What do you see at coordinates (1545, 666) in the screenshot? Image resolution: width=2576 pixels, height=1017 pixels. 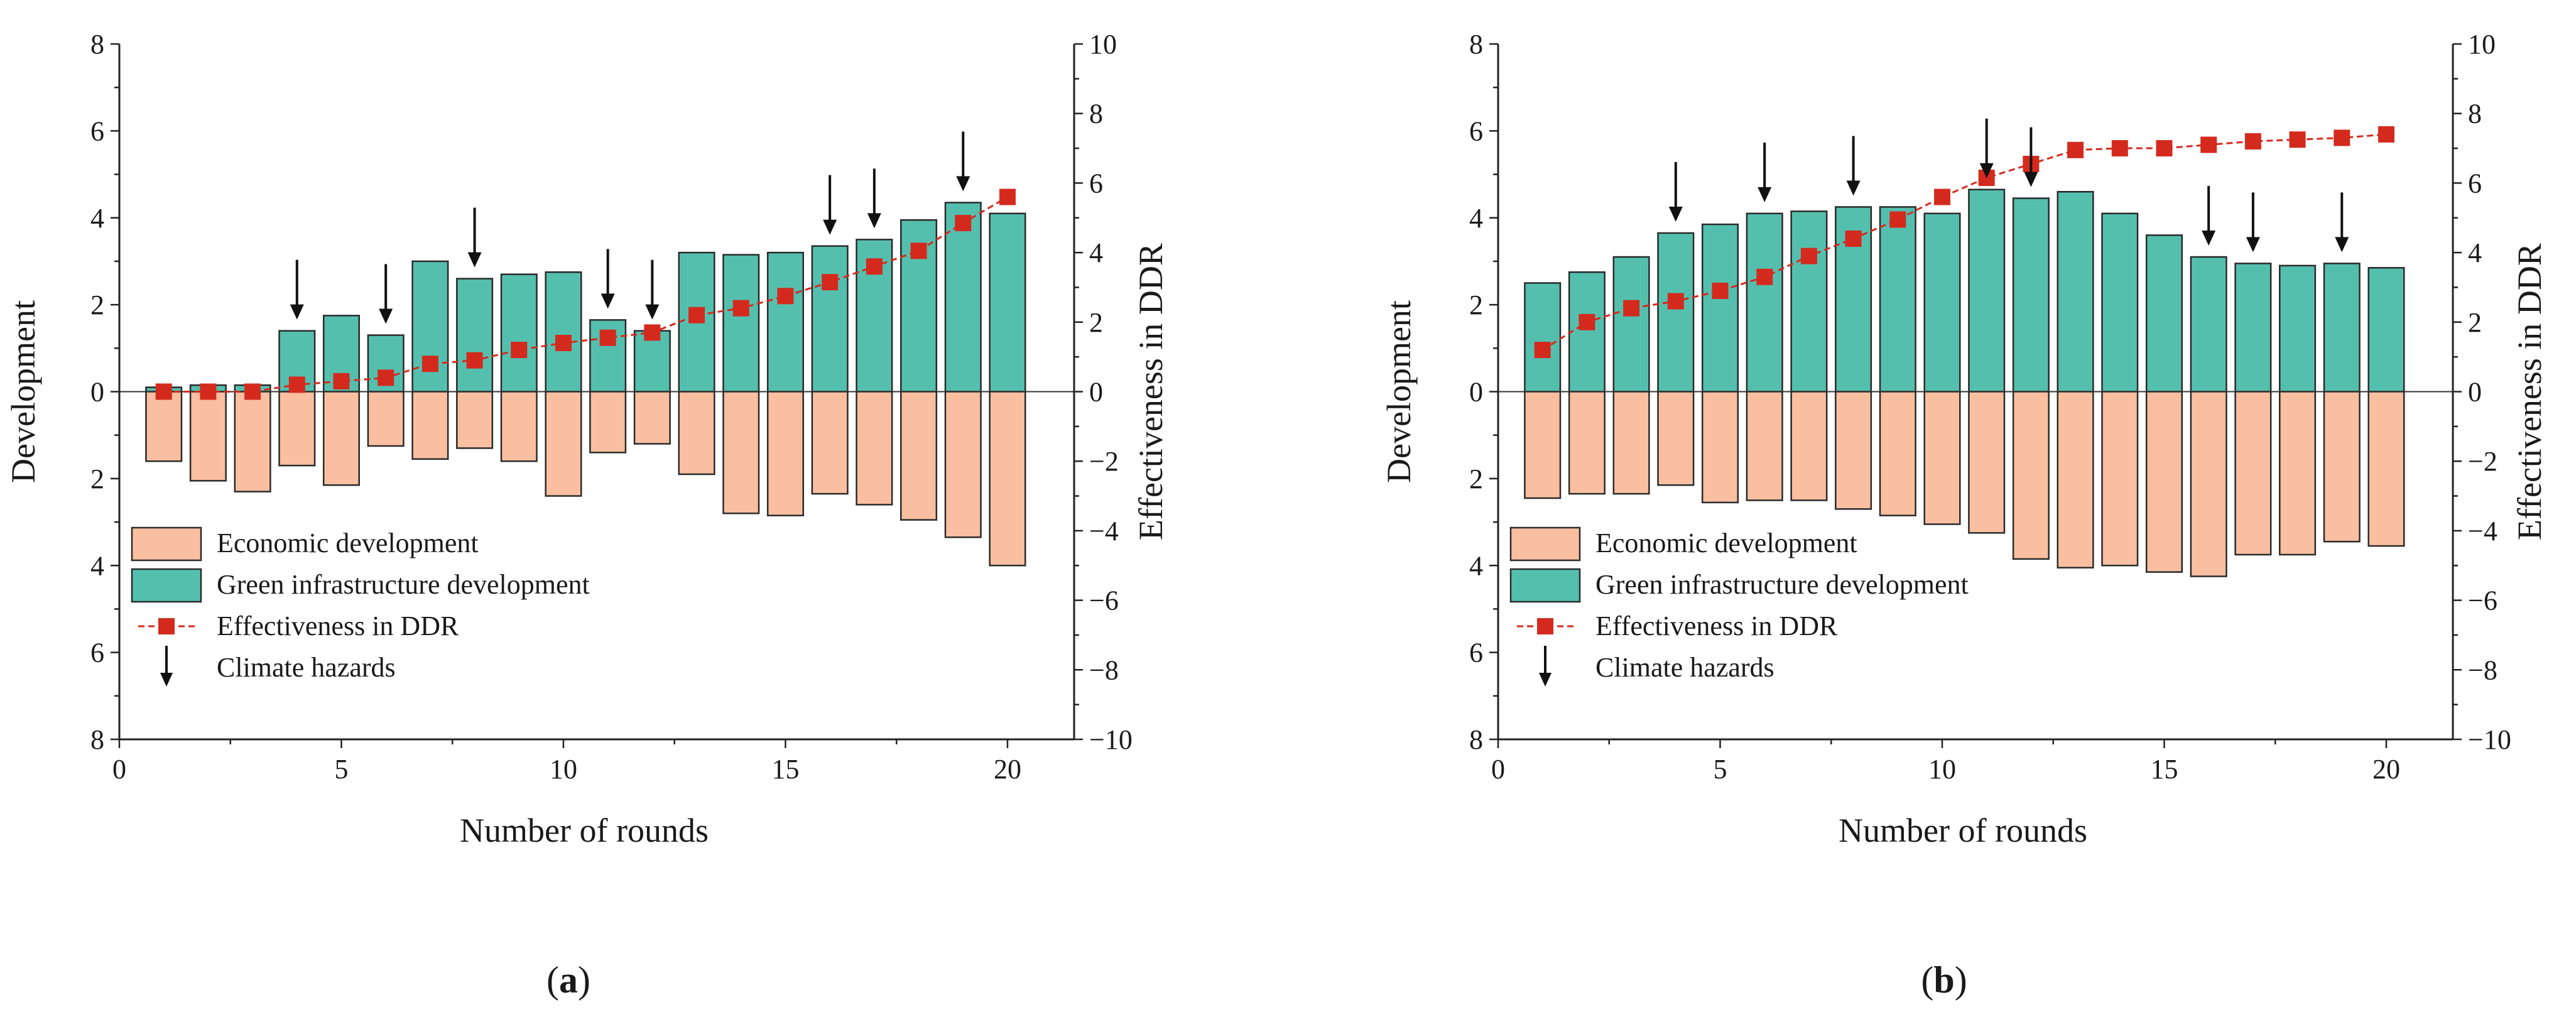 I see `legend-hazard-arrow-icon` at bounding box center [1545, 666].